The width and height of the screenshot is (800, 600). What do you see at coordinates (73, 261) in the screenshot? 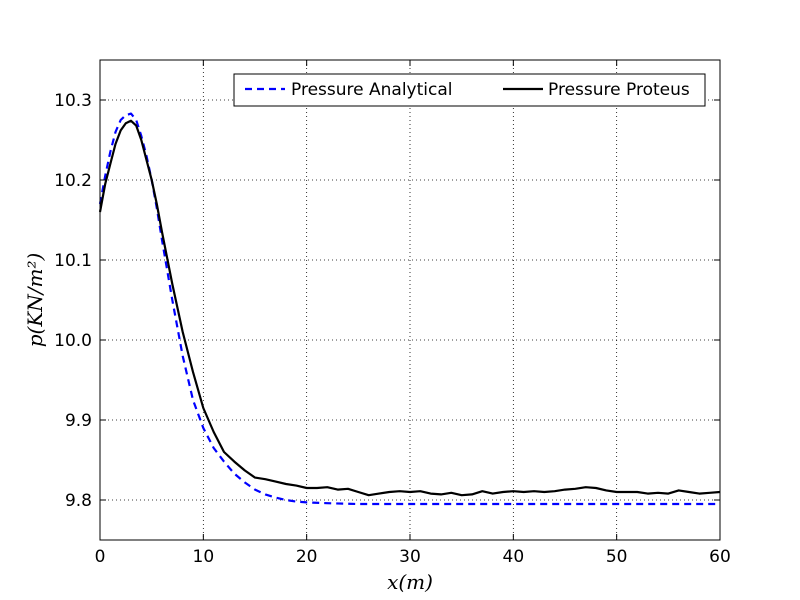
I see `y-tick-label: 10.1` at bounding box center [73, 261].